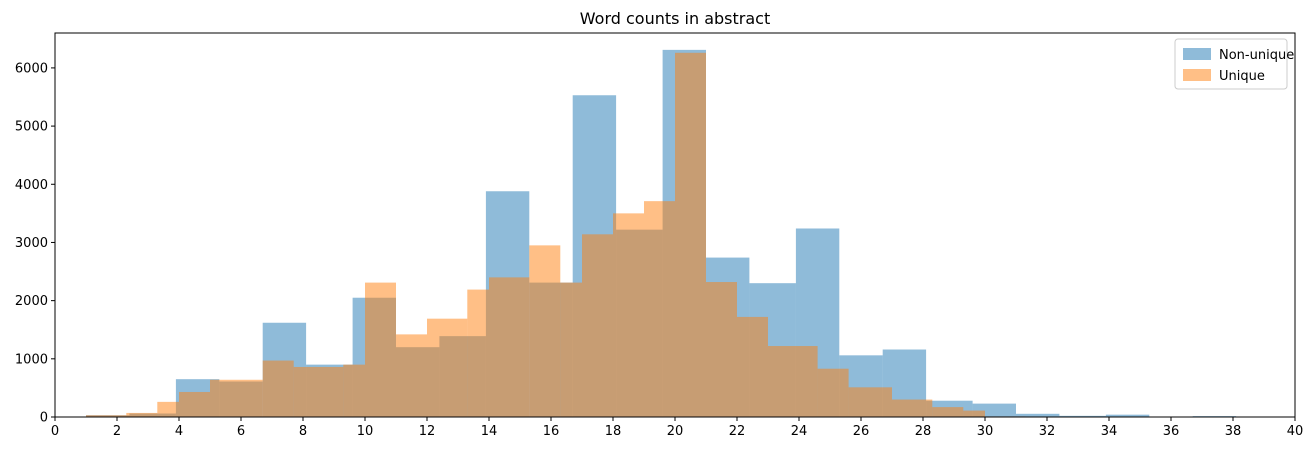  Describe the element at coordinates (799, 431) in the screenshot. I see `x-tick-label: 24` at that location.